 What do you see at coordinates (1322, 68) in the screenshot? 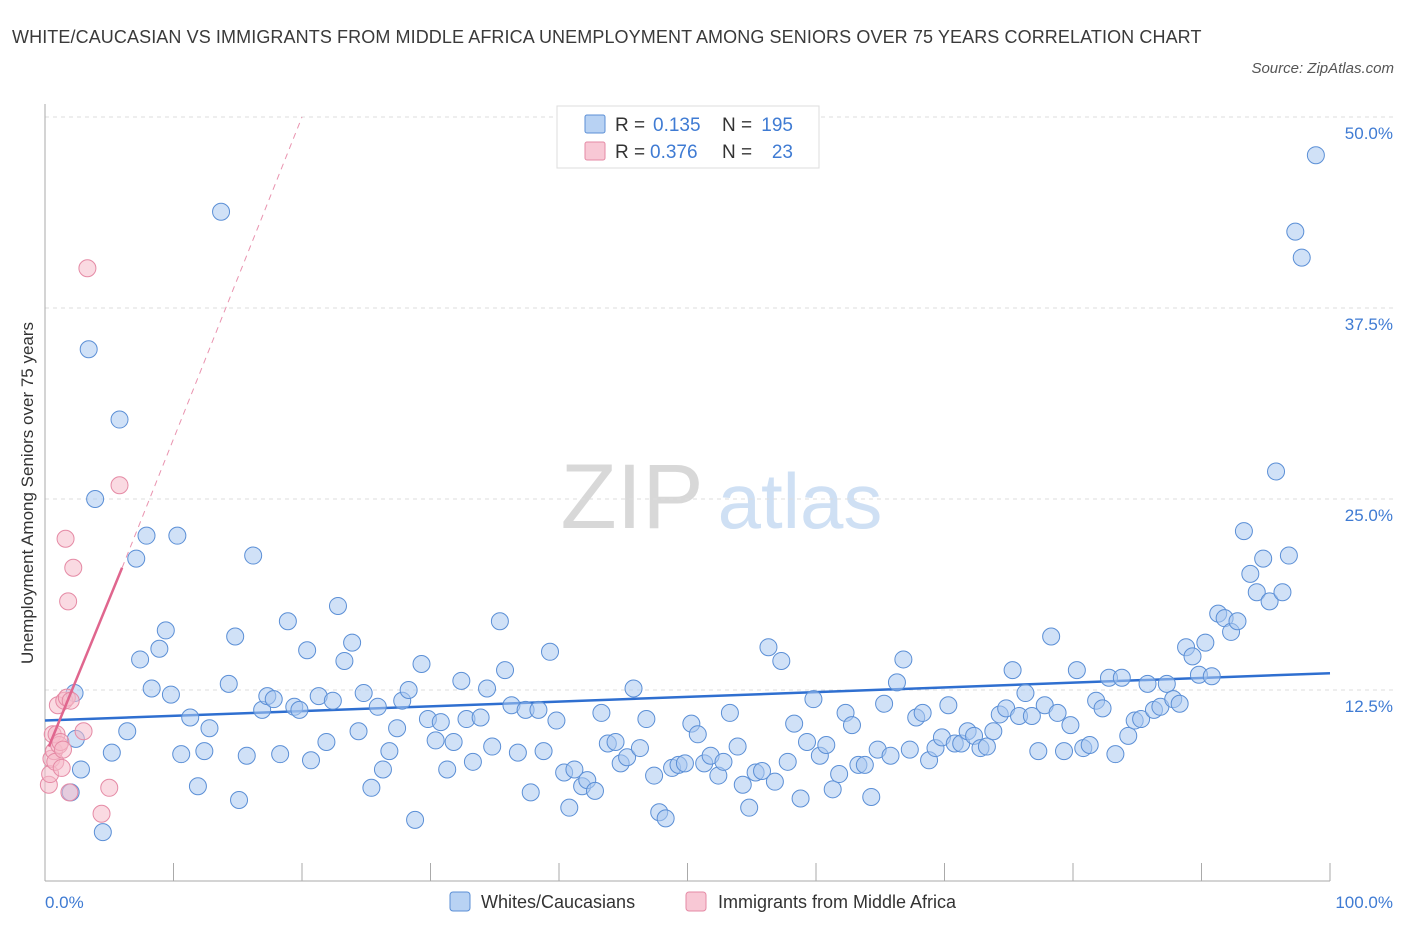
I see `source-label: Source: ZipAtlas.com` at bounding box center [1322, 68].